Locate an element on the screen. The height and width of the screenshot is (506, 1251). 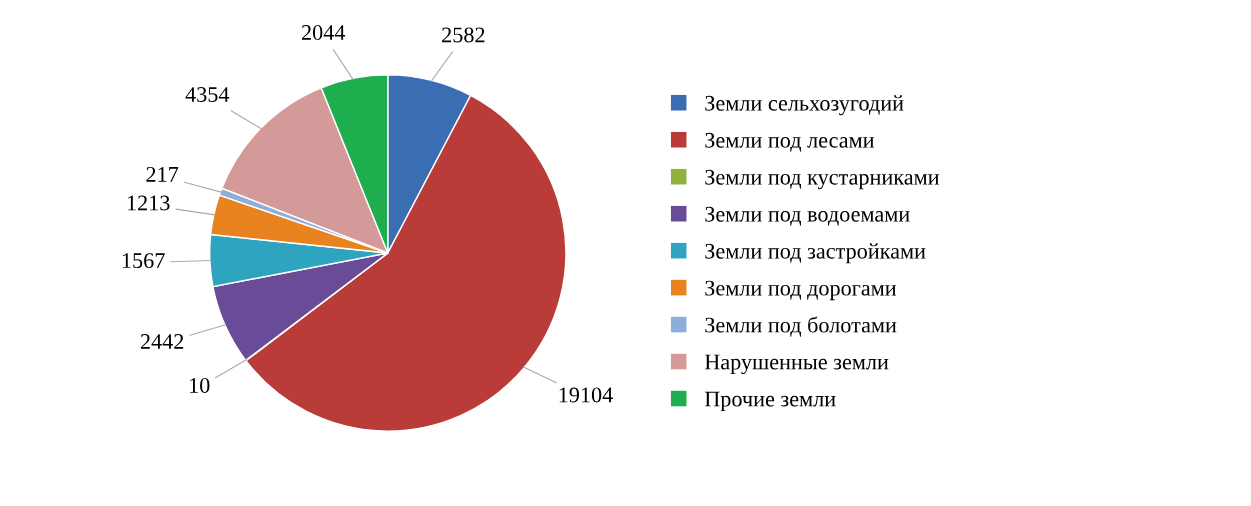
data-label: 2442 is located at coordinates (162, 341).